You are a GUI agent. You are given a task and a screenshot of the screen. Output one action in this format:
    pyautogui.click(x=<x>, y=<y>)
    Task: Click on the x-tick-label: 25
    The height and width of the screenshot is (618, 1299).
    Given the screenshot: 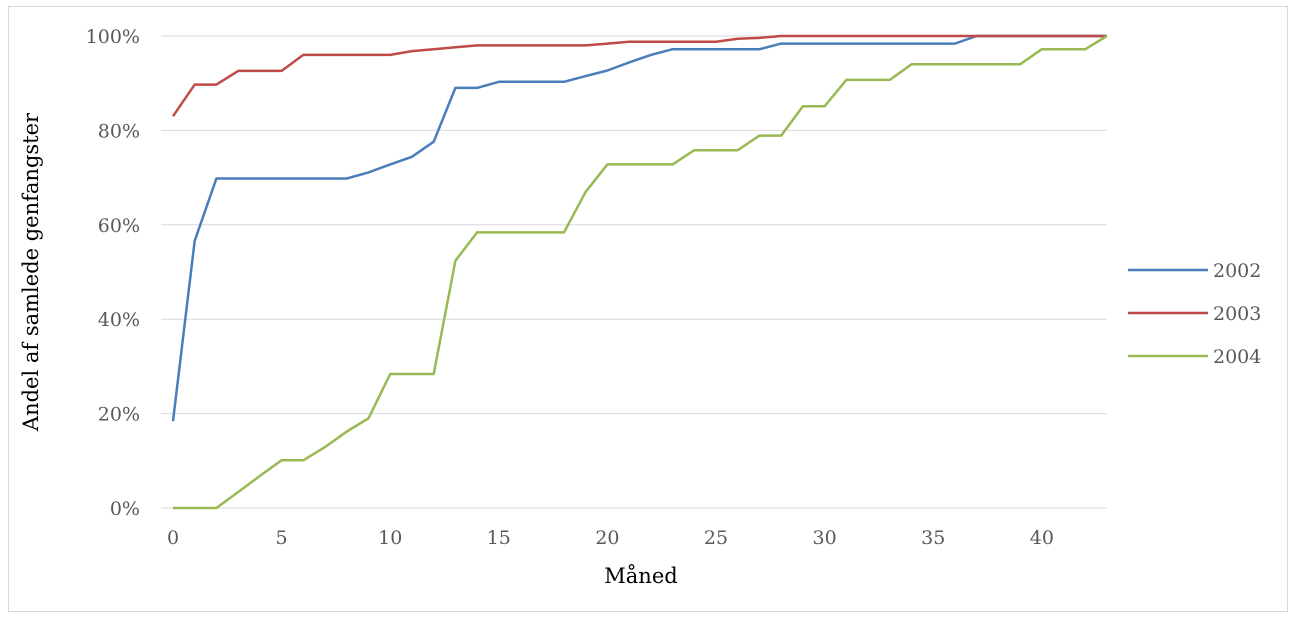 What is the action you would take?
    pyautogui.click(x=716, y=538)
    